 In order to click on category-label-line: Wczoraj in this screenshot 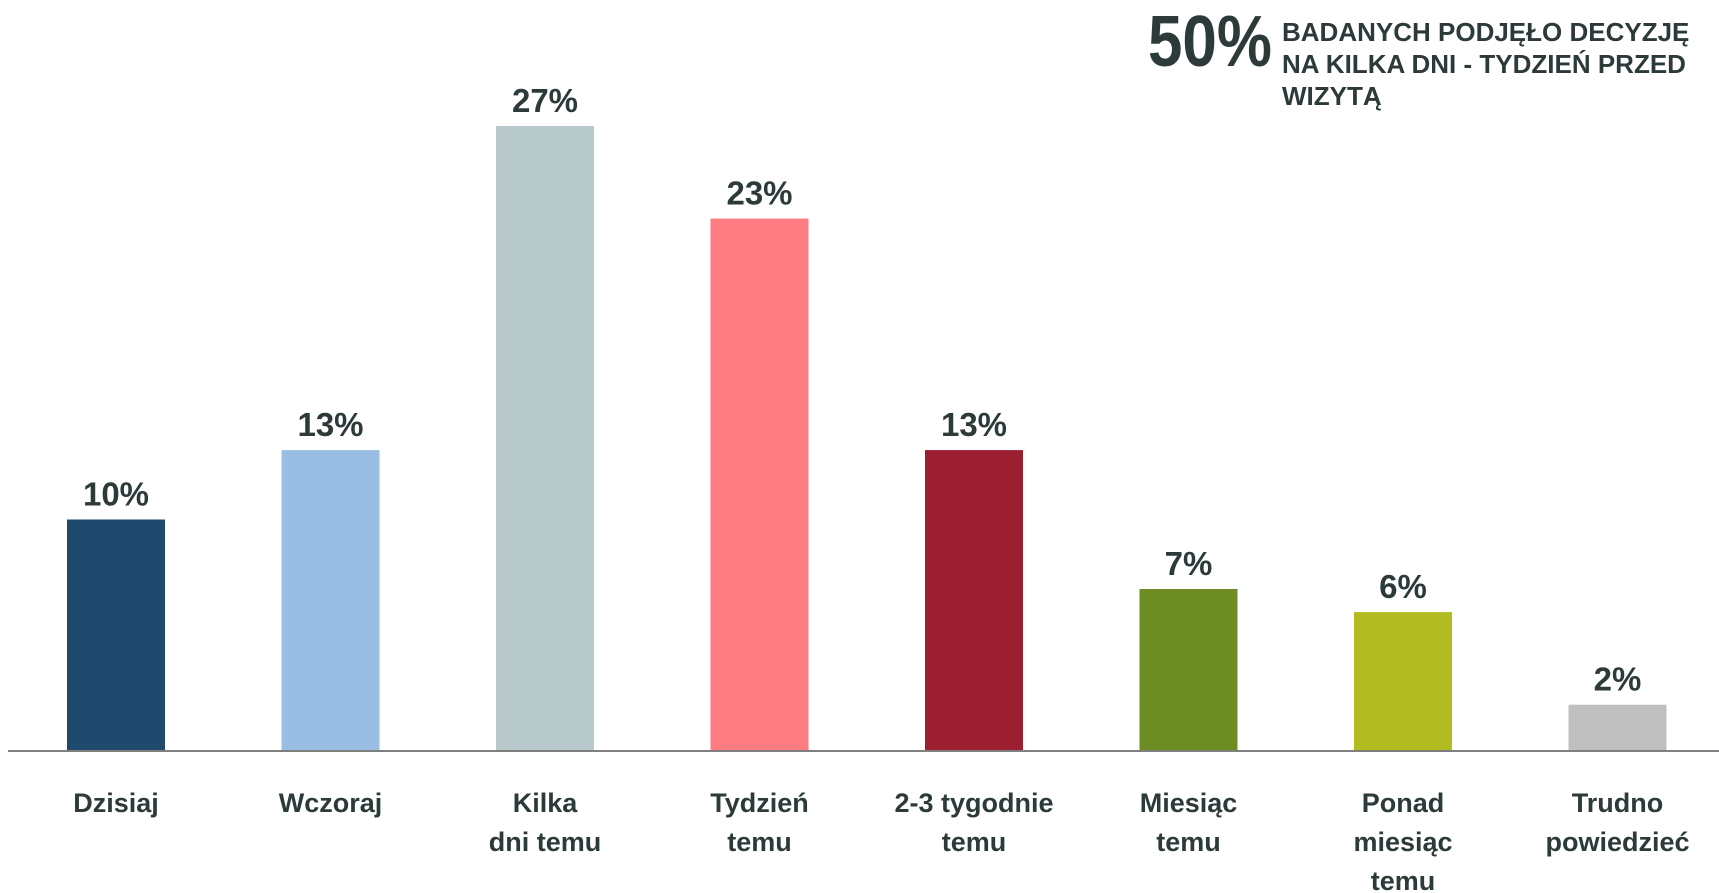, I will do `click(331, 803)`.